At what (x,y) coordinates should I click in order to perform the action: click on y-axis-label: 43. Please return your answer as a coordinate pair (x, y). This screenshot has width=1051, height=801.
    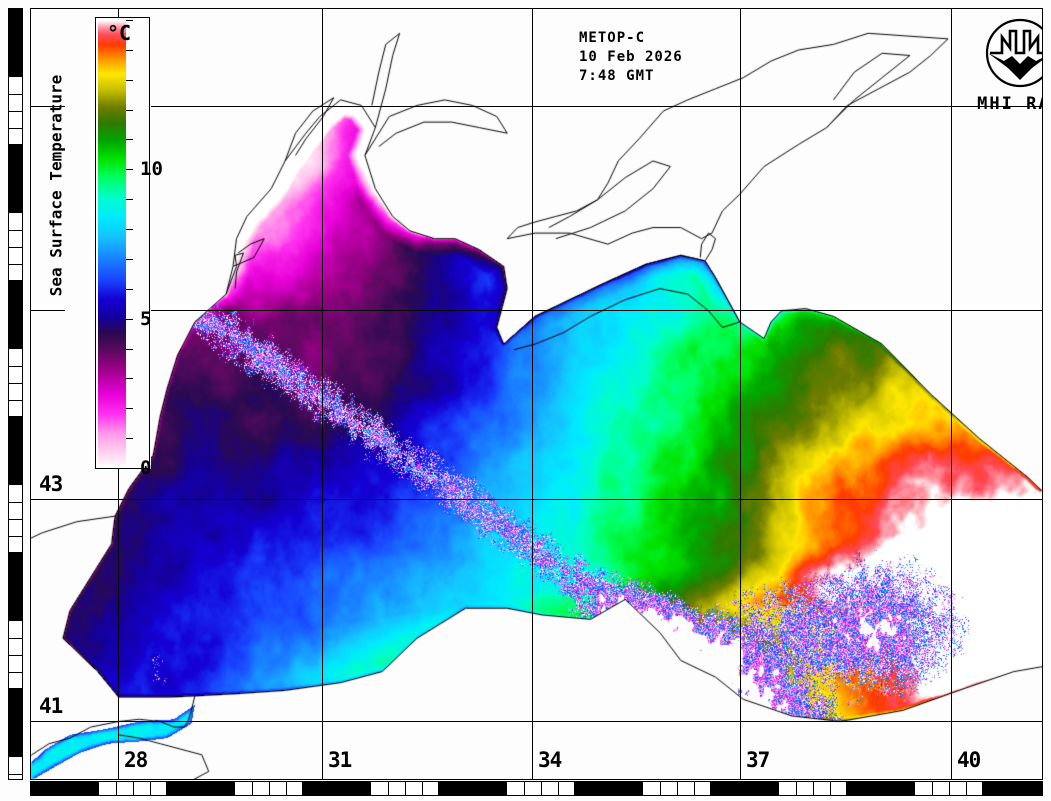
    Looking at the image, I should click on (51, 484).